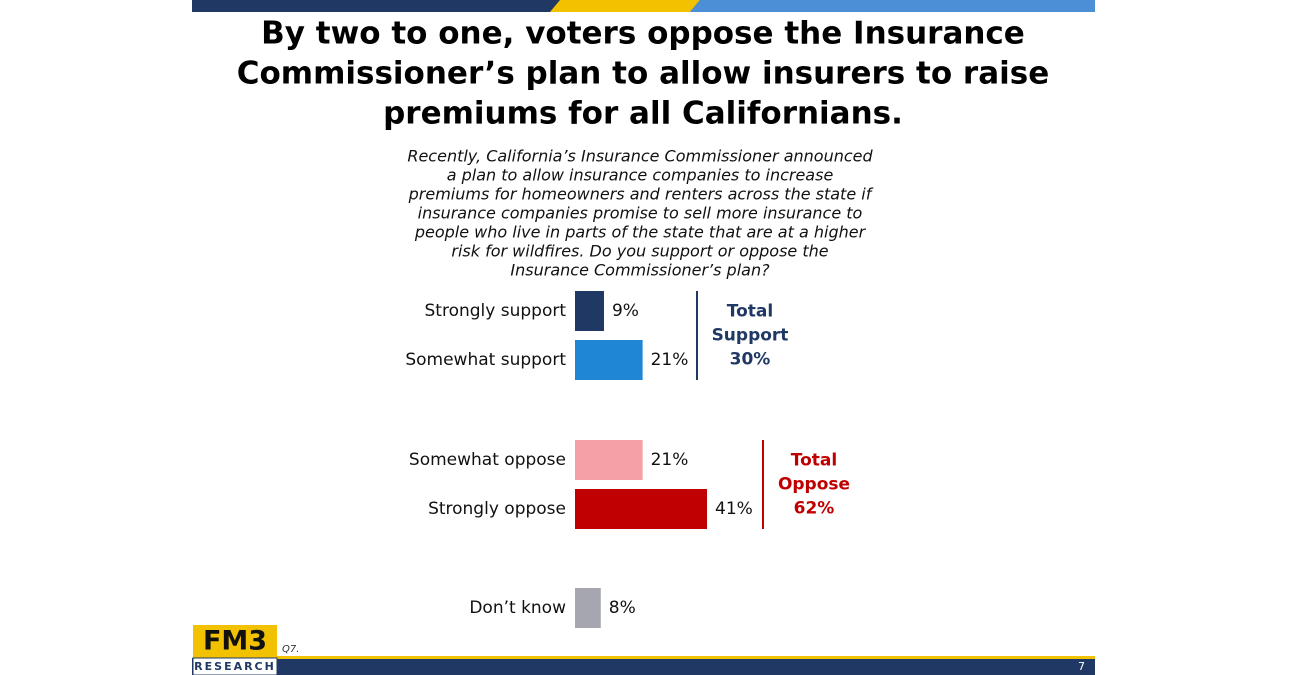 The height and width of the screenshot is (675, 1289). I want to click on category-label: Don’t know, so click(517, 608).